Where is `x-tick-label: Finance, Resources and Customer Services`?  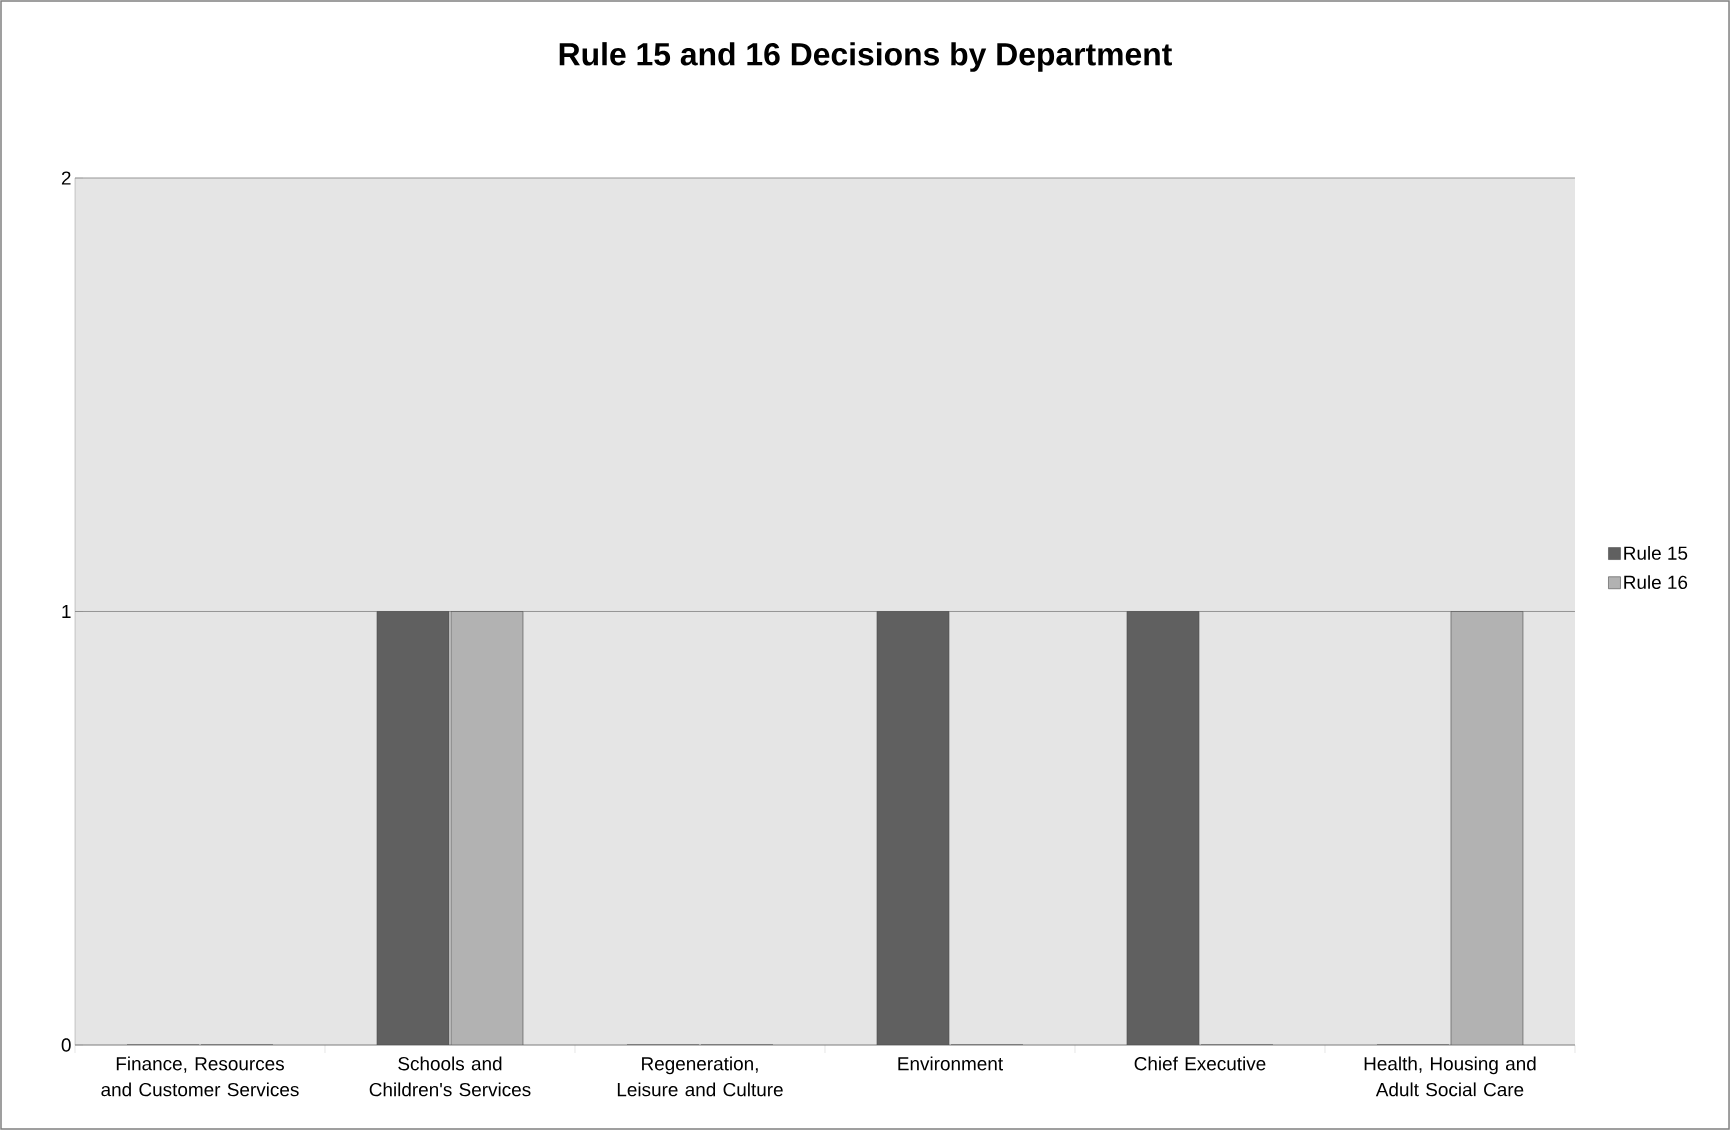
x-tick-label: Finance, Resources and Customer Services is located at coordinates (200, 1076).